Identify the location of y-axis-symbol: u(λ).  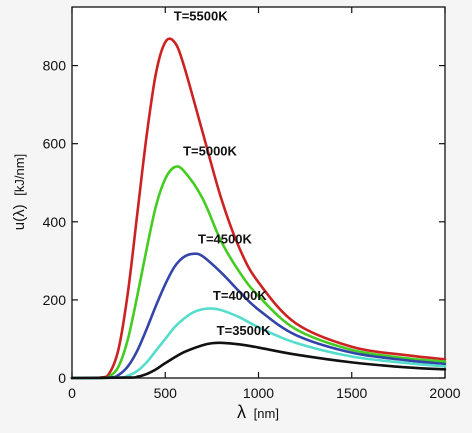
(19, 217).